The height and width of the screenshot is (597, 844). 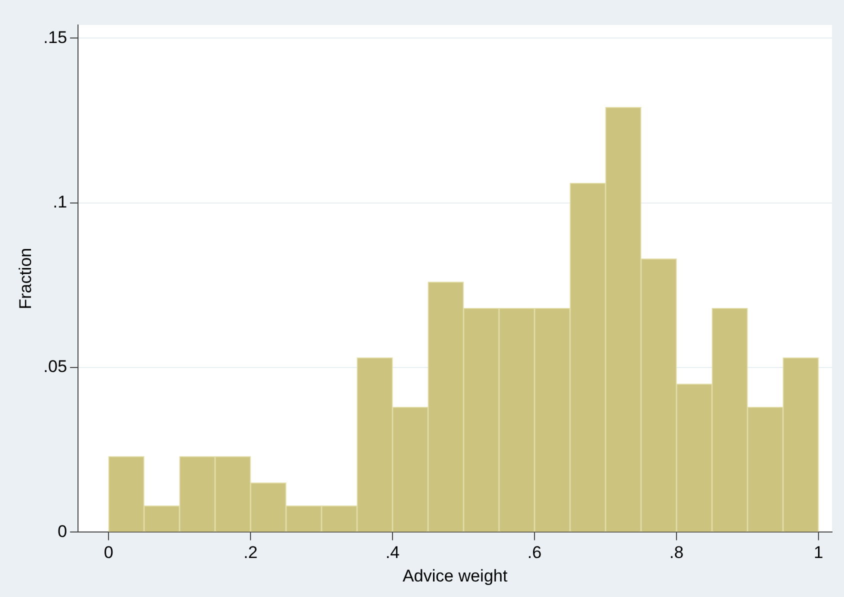 What do you see at coordinates (676, 552) in the screenshot?
I see `x-tick-label: .8` at bounding box center [676, 552].